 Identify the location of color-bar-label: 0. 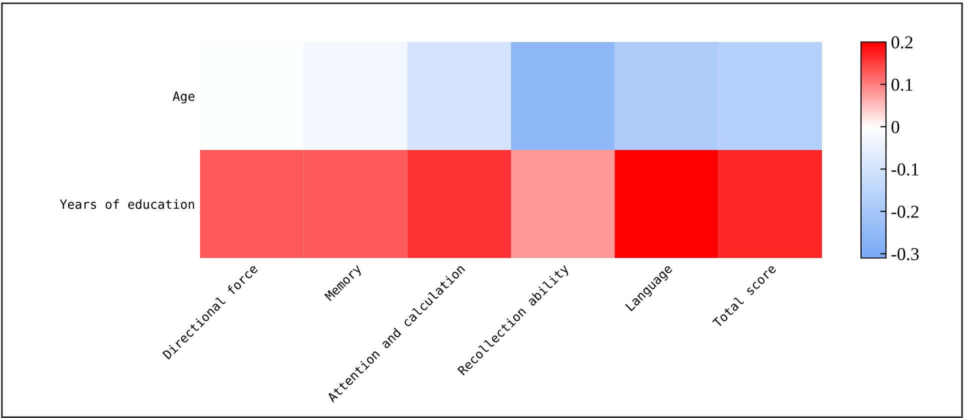
(896, 127).